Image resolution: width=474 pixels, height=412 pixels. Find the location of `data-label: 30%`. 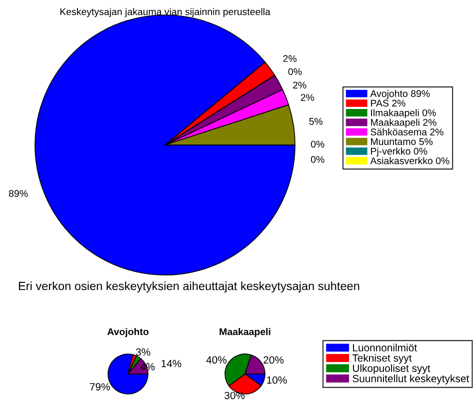

data-label: 30% is located at coordinates (234, 396).